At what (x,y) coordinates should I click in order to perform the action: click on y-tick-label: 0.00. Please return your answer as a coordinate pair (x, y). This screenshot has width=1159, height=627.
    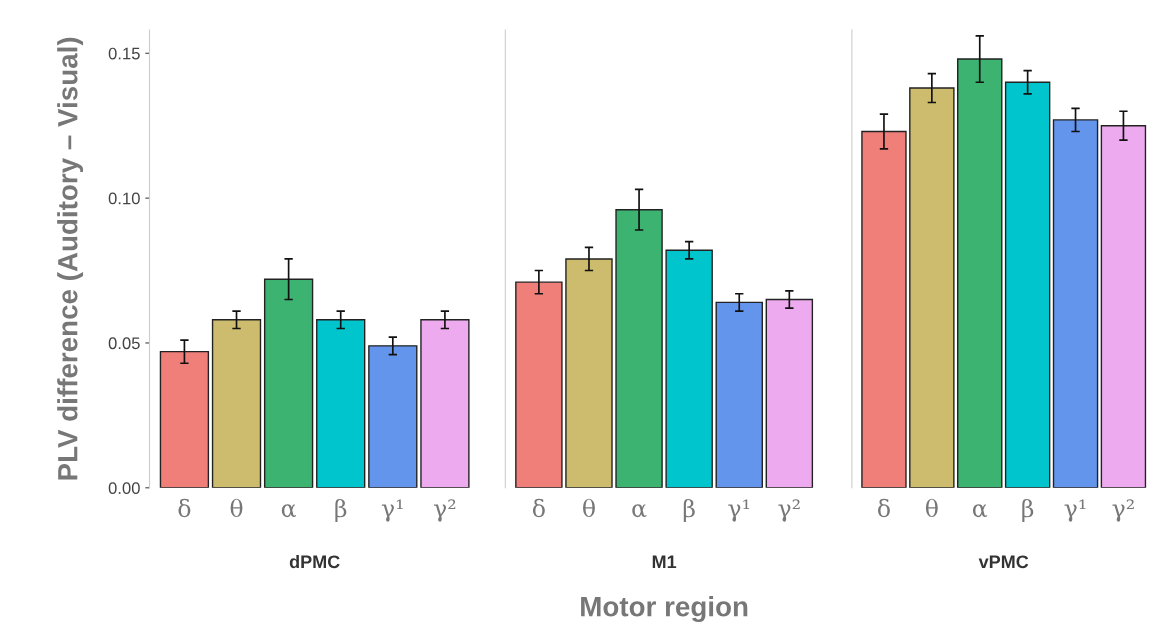
    Looking at the image, I should click on (124, 488).